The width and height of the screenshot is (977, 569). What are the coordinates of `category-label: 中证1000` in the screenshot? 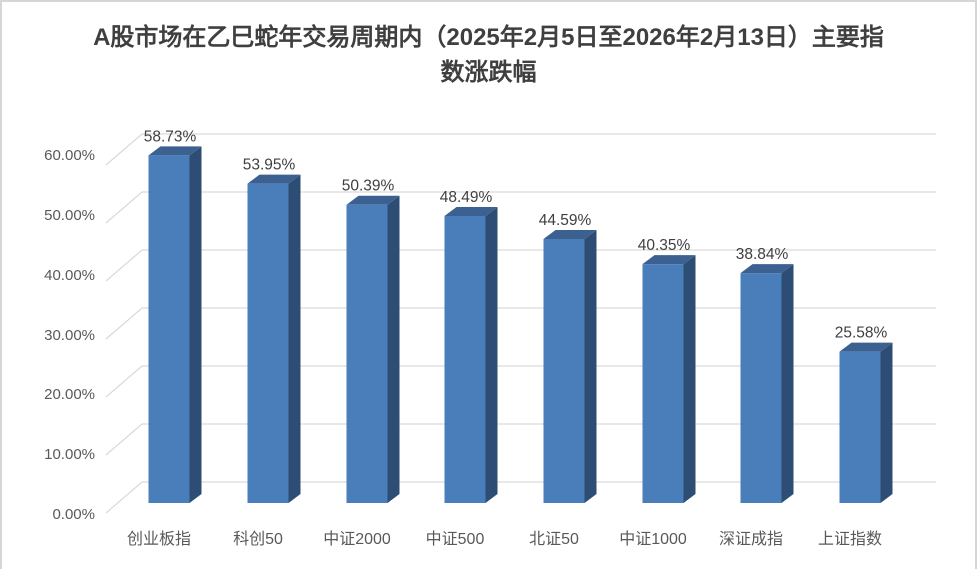 It's located at (653, 539).